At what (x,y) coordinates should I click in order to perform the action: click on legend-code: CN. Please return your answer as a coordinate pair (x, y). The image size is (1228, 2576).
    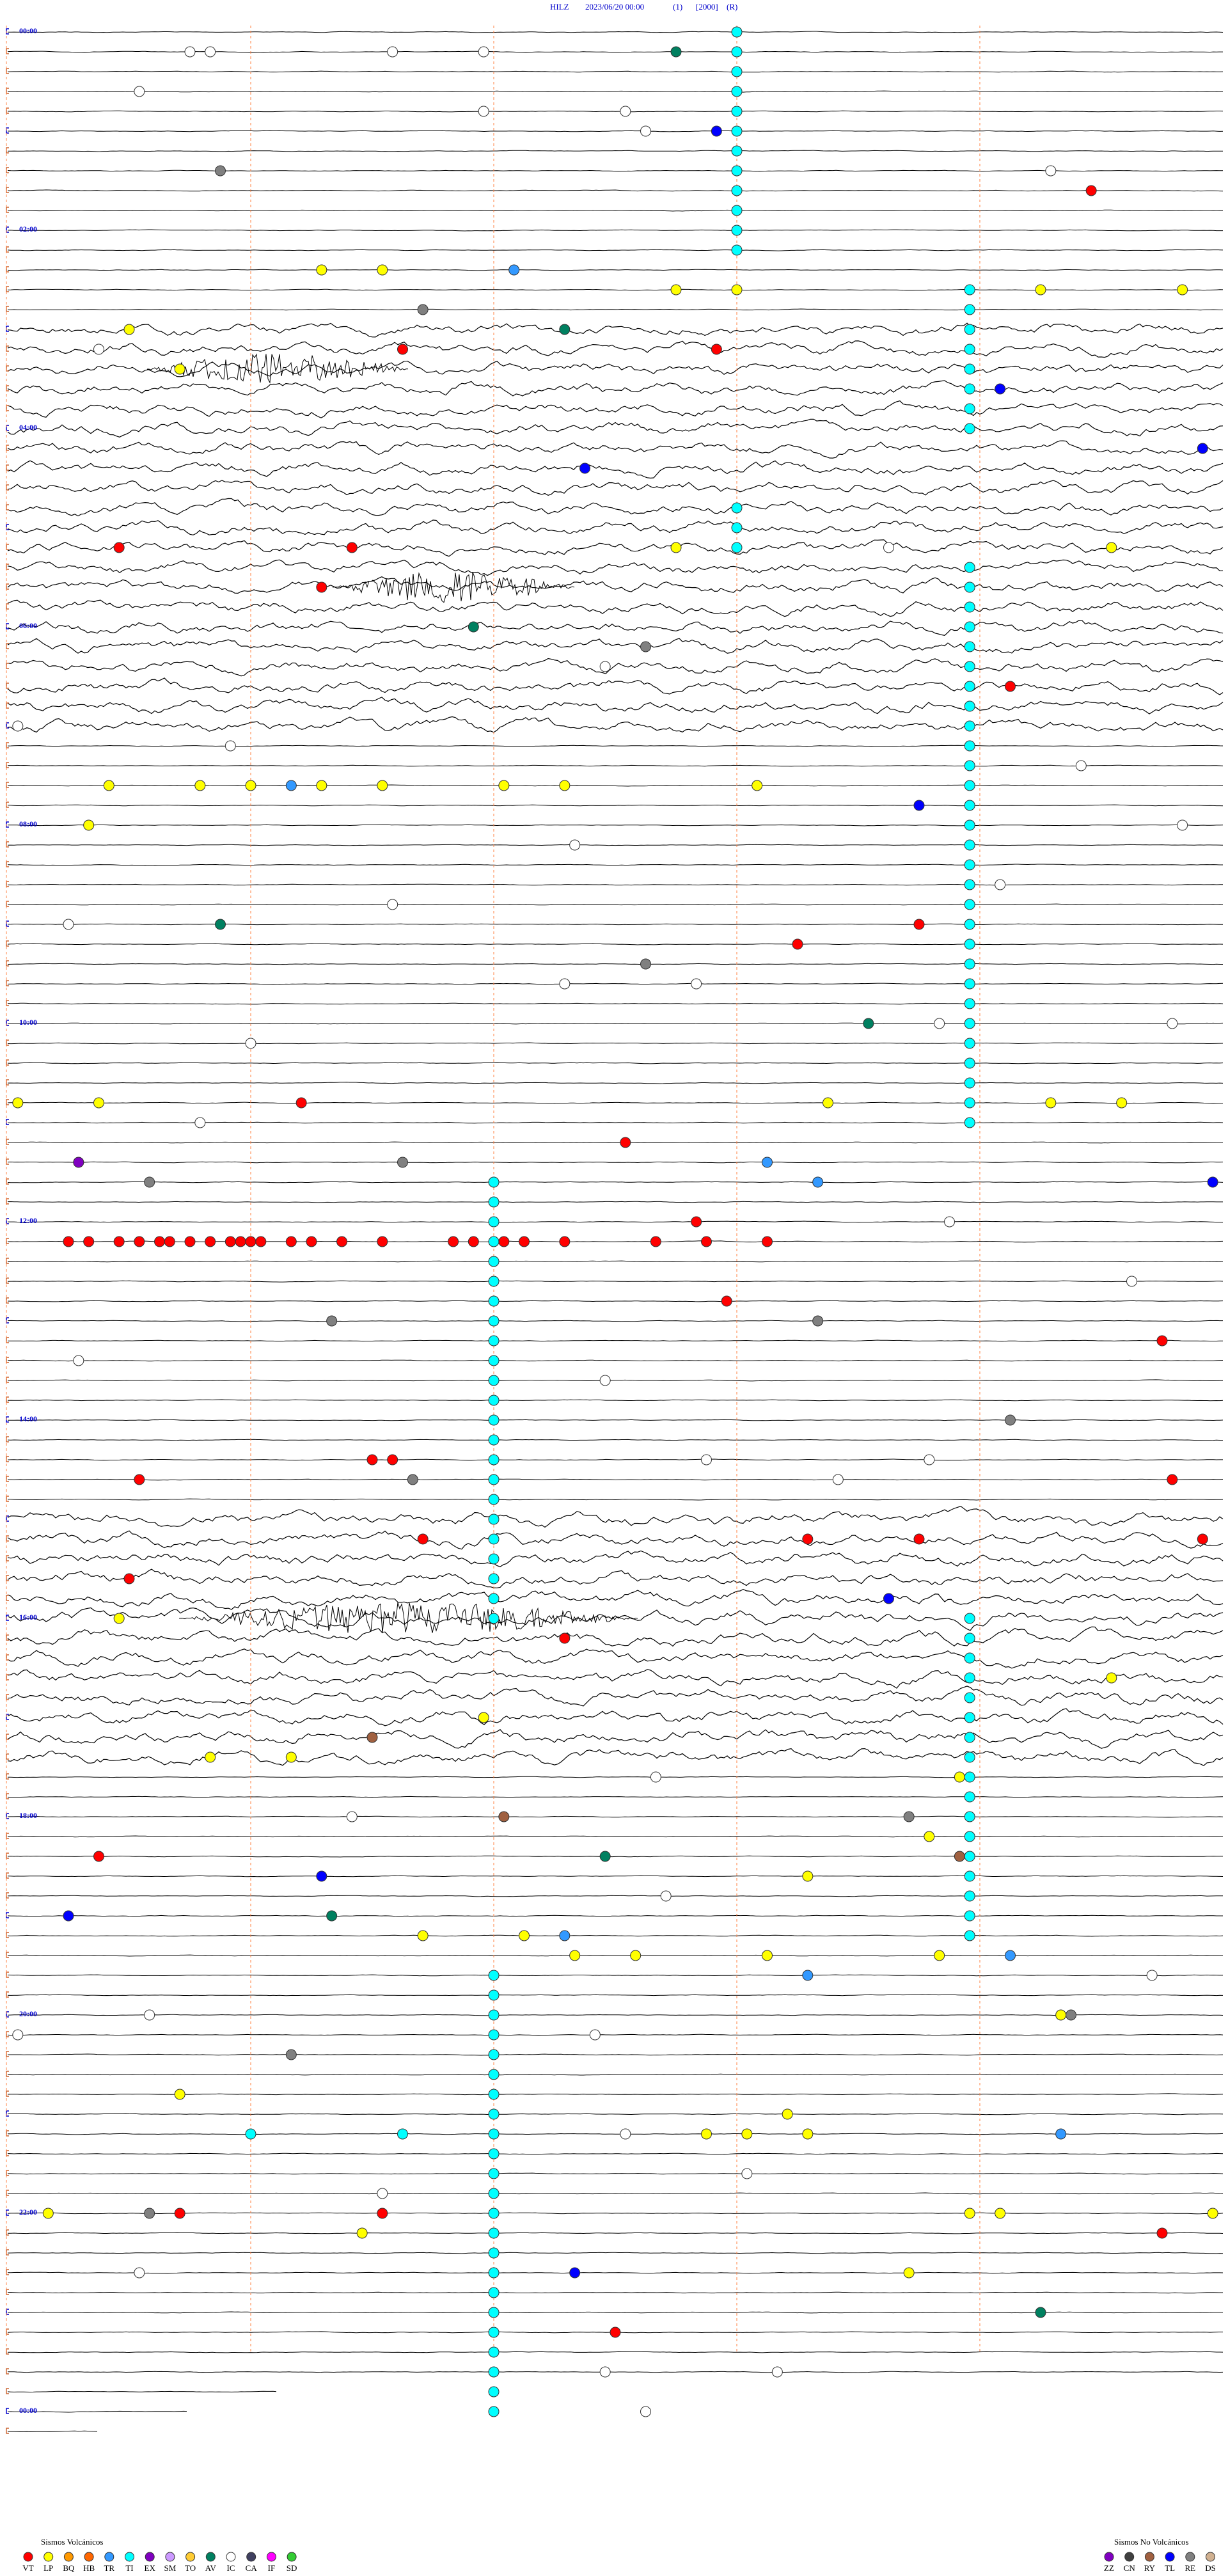
    Looking at the image, I should click on (1130, 2568).